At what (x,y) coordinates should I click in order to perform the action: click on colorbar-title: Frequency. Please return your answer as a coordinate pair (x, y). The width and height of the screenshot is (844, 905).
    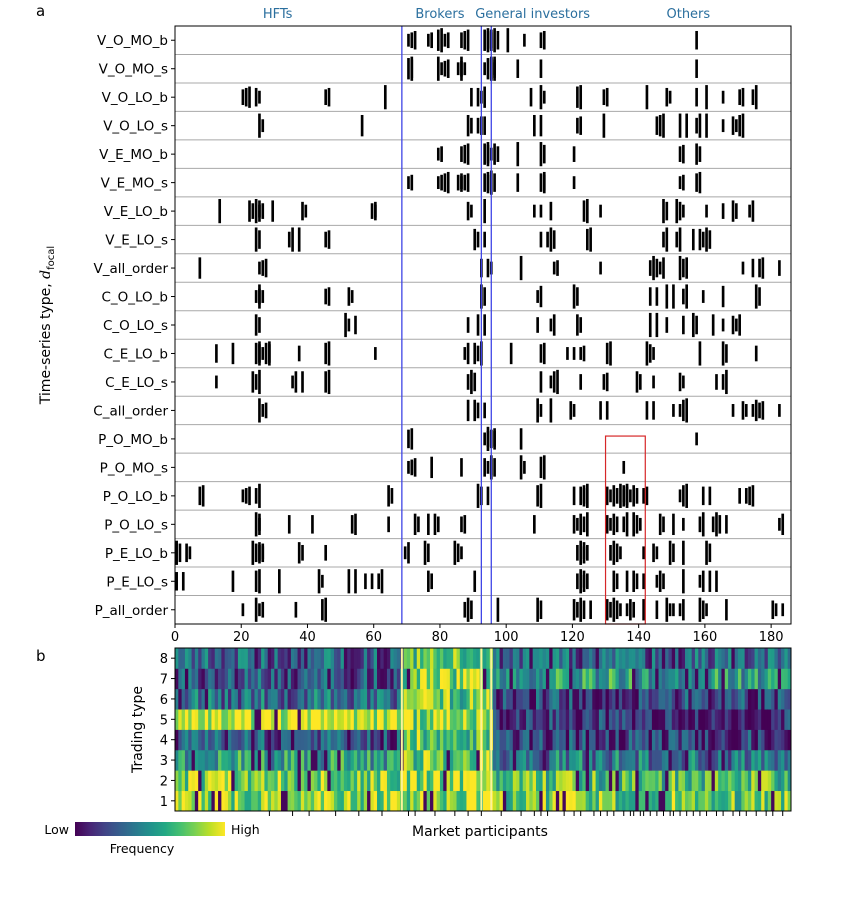
    Looking at the image, I should click on (142, 848).